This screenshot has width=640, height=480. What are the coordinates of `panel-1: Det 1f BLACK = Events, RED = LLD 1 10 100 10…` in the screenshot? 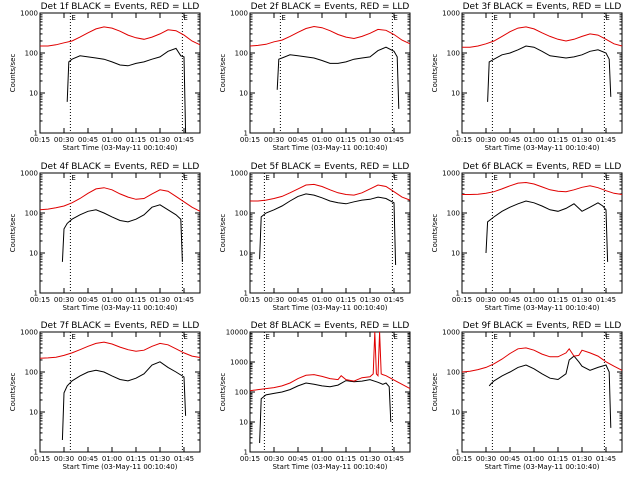 It's located at (105, 77).